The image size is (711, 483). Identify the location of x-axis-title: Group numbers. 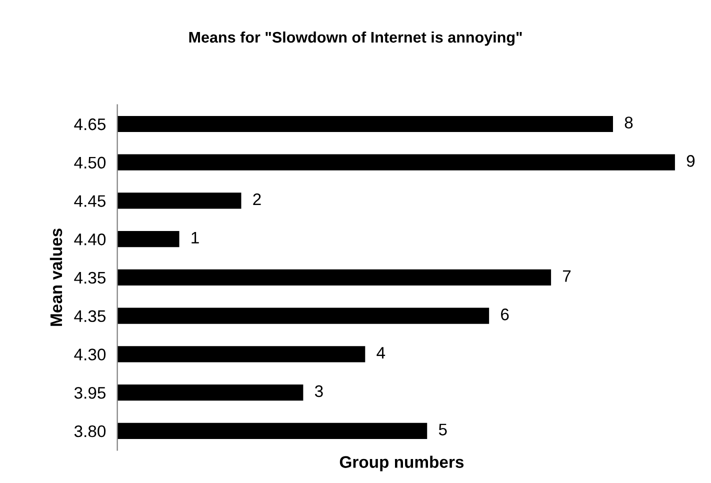
(402, 464).